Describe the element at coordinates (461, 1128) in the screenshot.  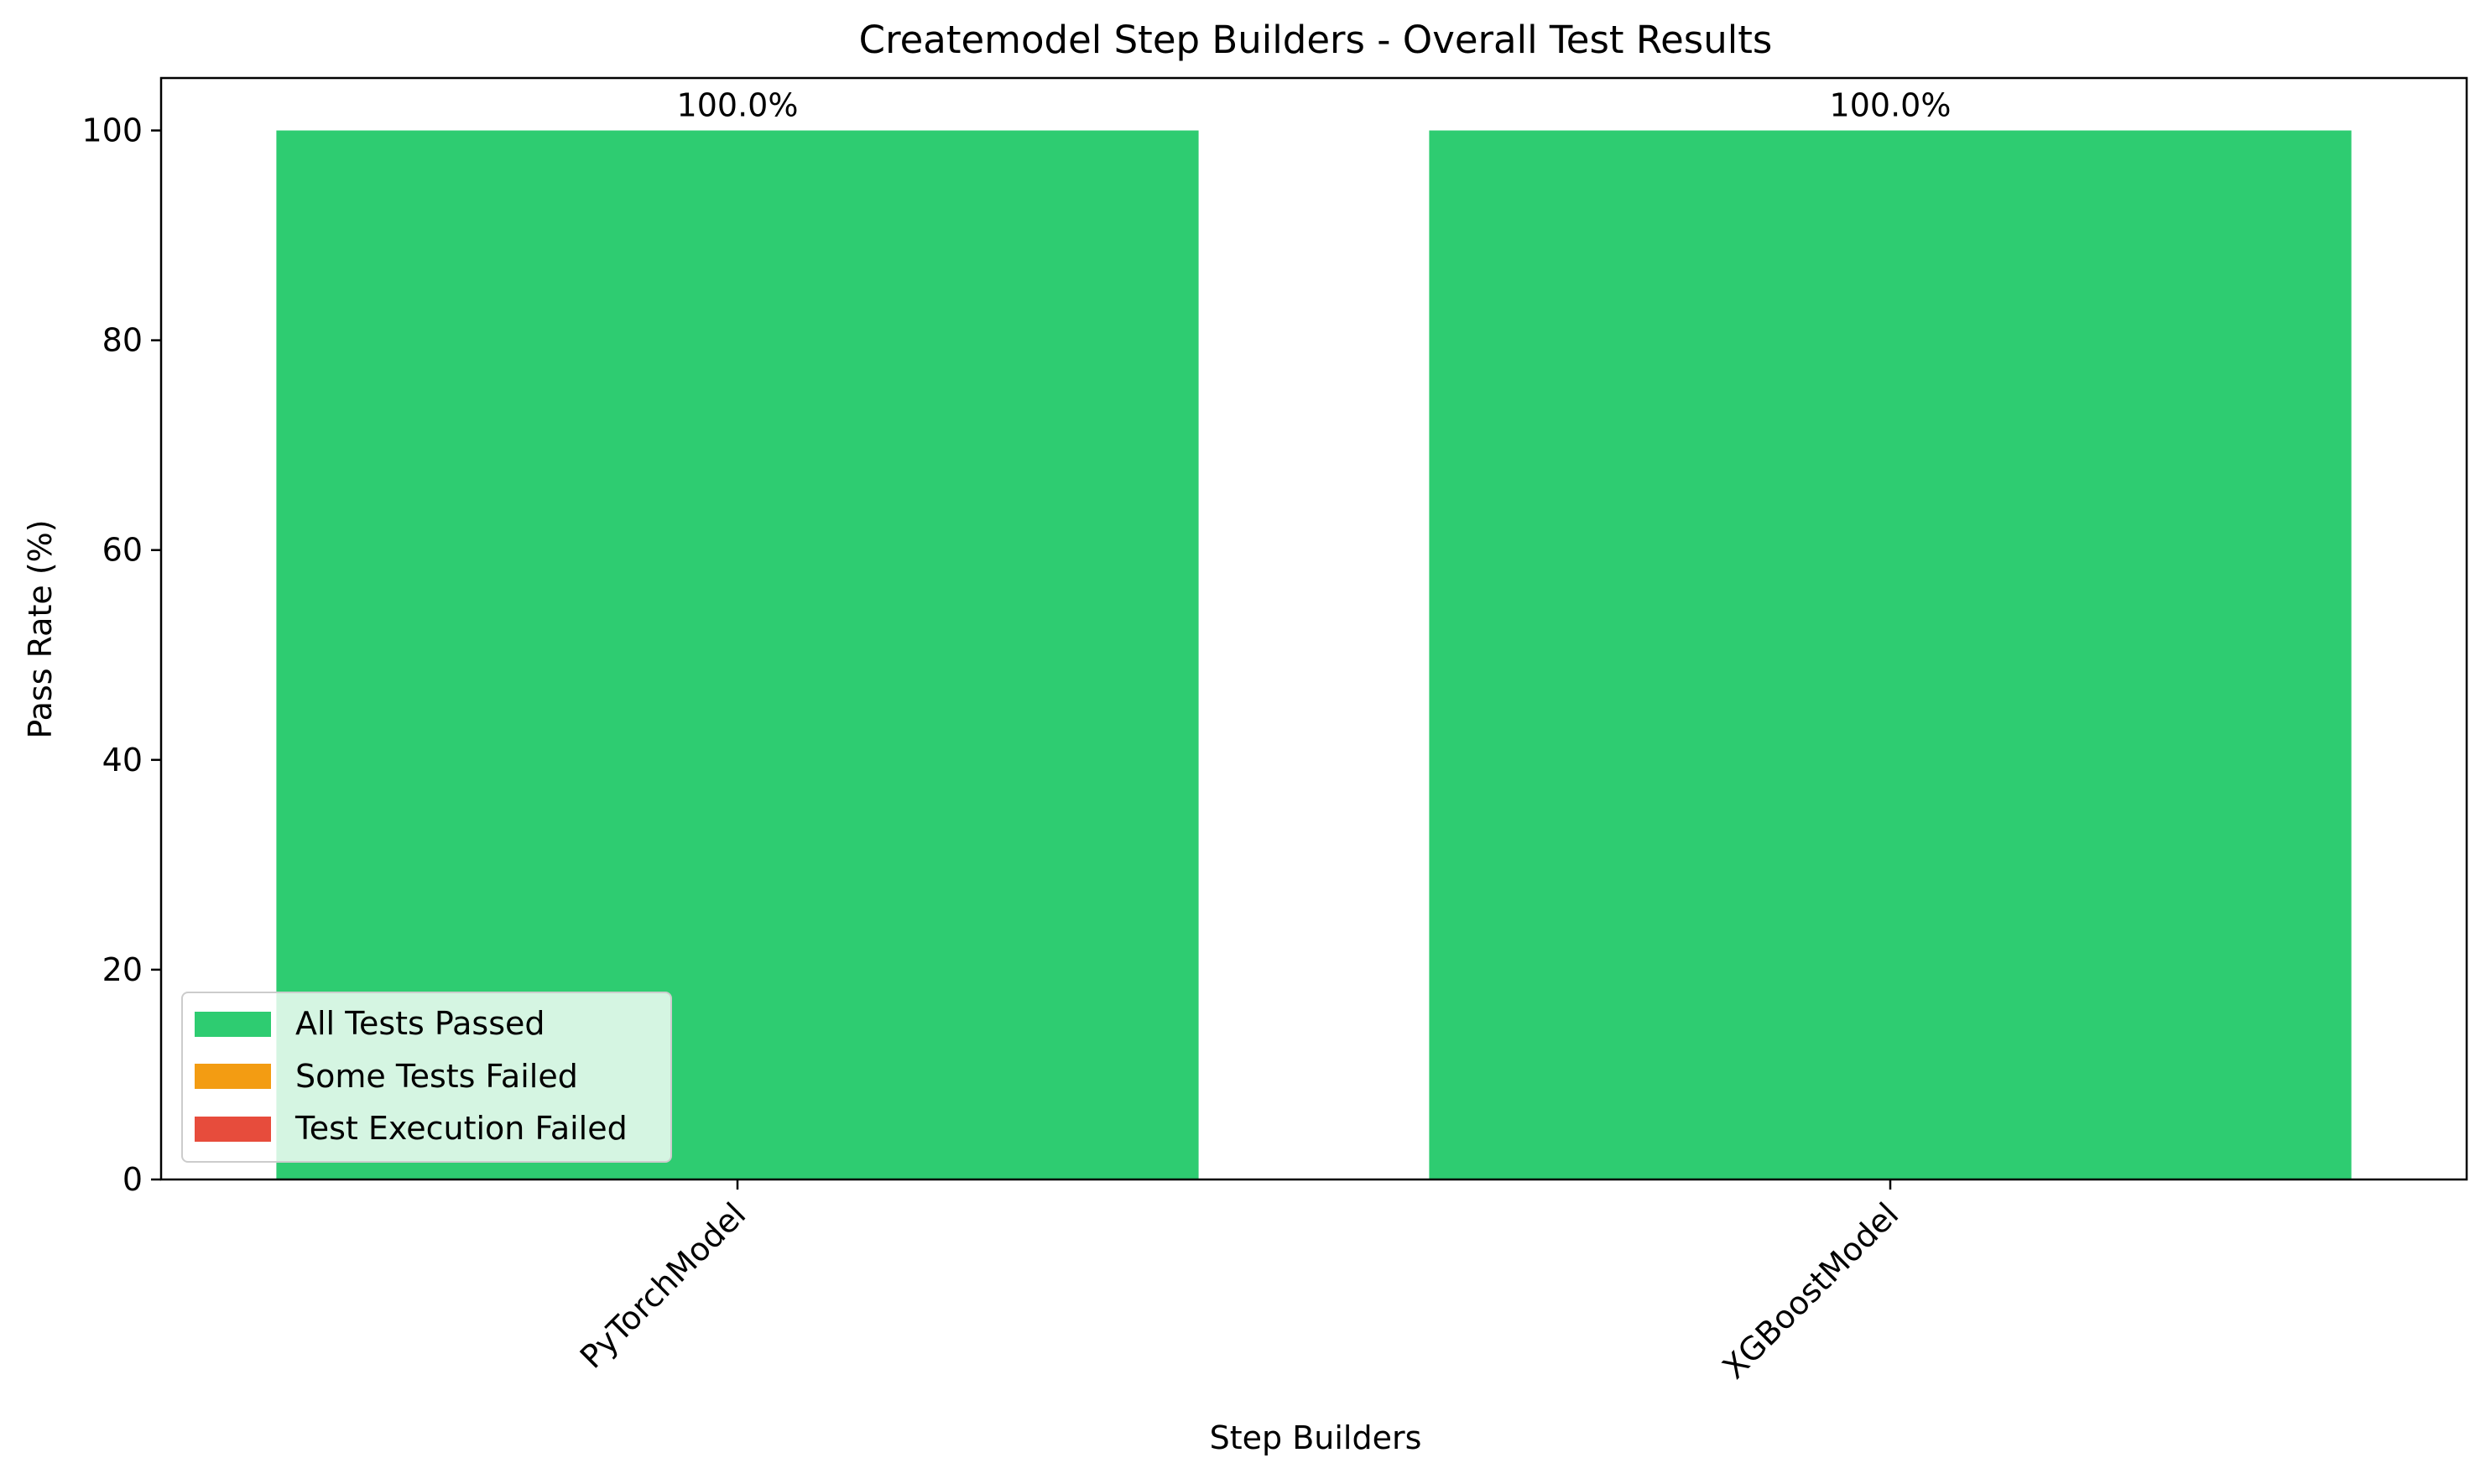
I see `legend-label-execution-failed: Test Execution Failed` at that location.